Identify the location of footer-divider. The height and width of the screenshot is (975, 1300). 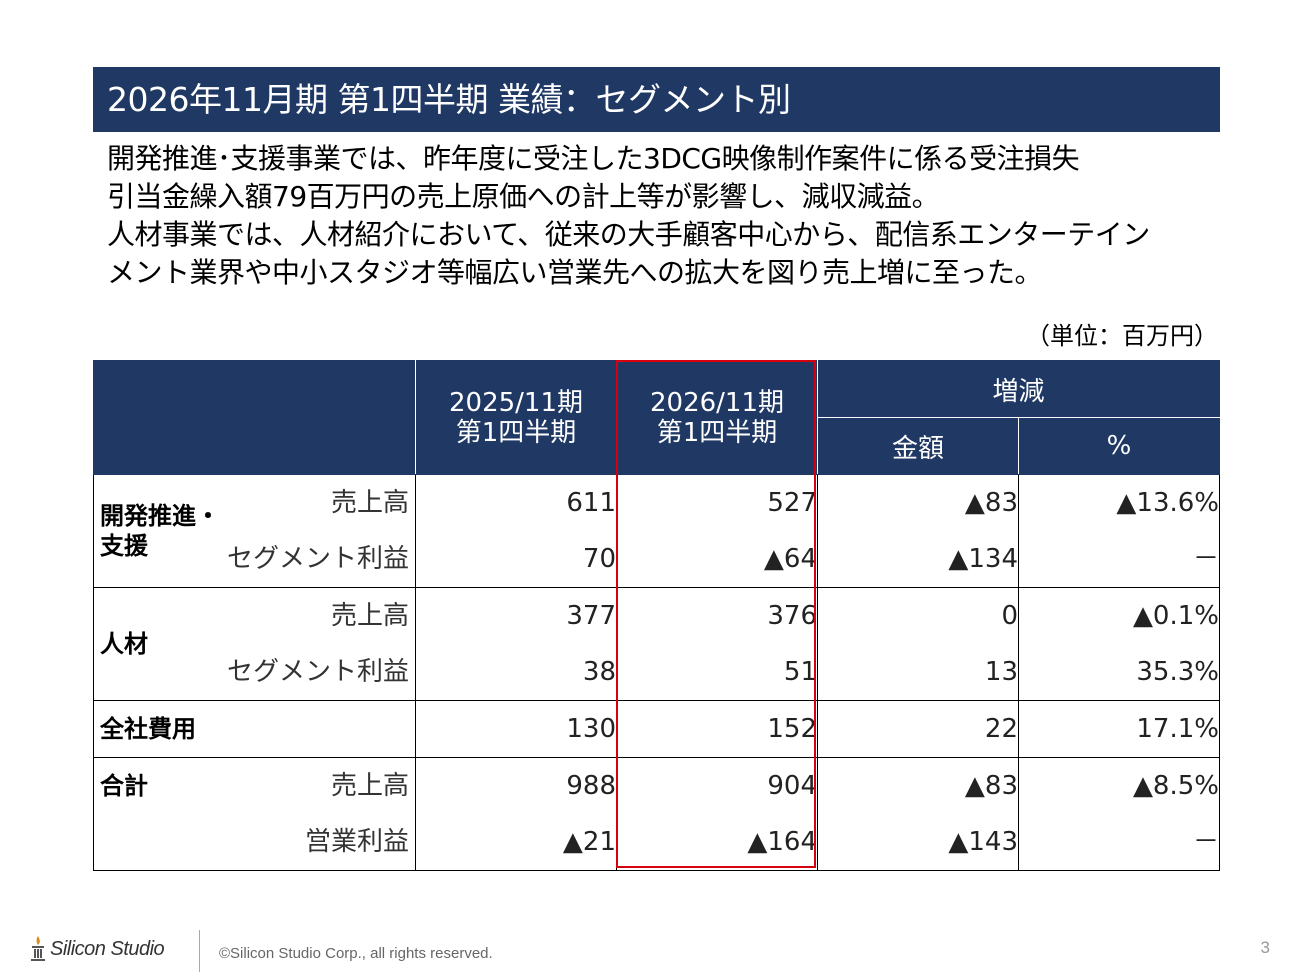
(199, 951).